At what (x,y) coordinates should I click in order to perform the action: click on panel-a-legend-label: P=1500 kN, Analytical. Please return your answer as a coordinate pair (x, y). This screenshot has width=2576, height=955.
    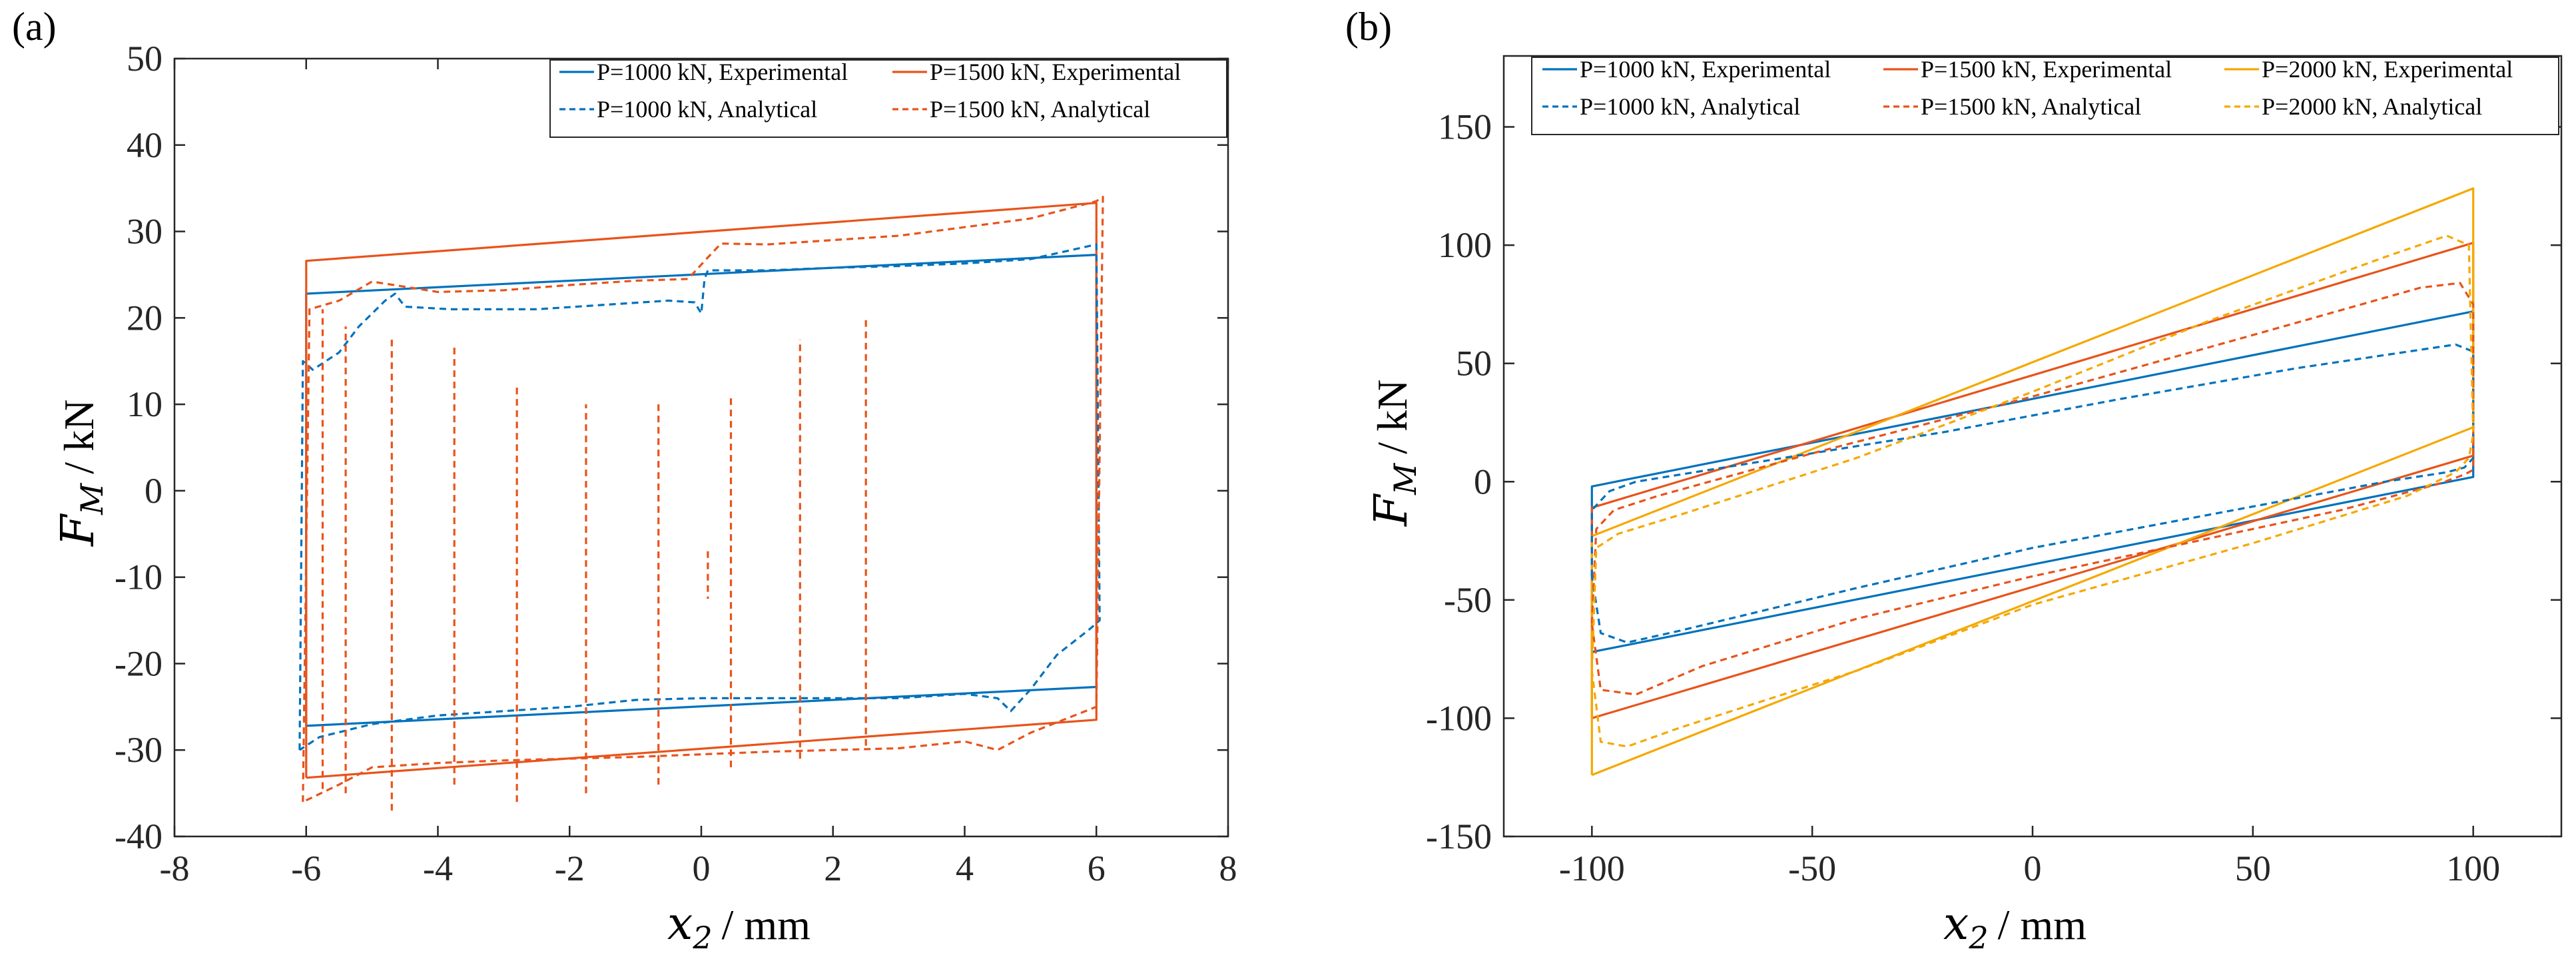
    Looking at the image, I should click on (1040, 110).